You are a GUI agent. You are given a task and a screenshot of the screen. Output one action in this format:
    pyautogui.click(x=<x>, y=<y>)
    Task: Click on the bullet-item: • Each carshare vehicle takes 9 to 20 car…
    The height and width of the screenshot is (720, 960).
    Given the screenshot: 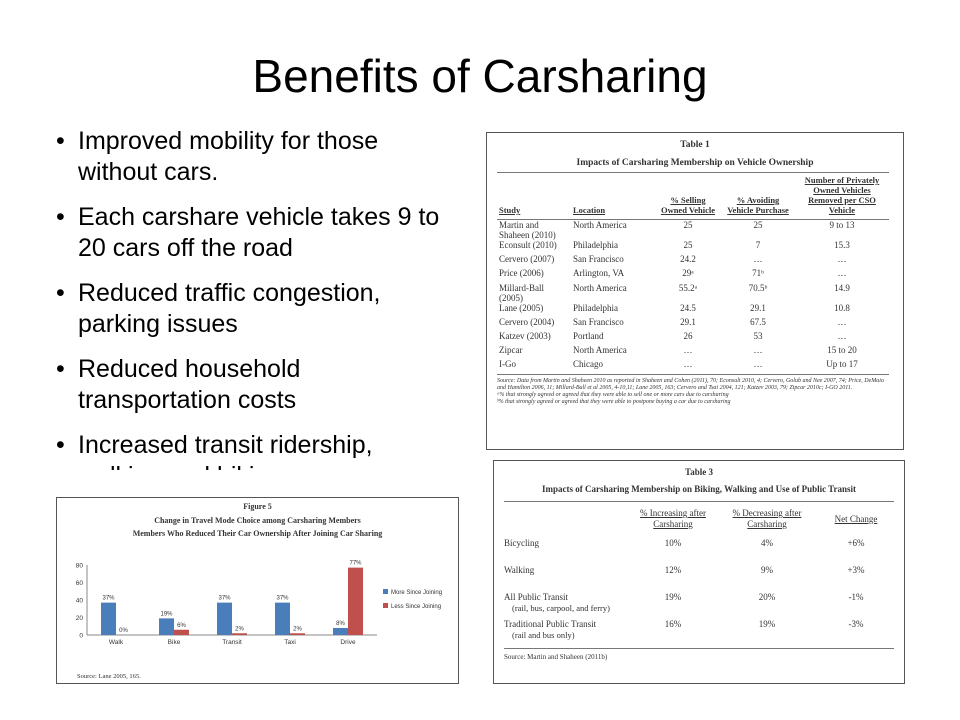 What is the action you would take?
    pyautogui.click(x=248, y=232)
    